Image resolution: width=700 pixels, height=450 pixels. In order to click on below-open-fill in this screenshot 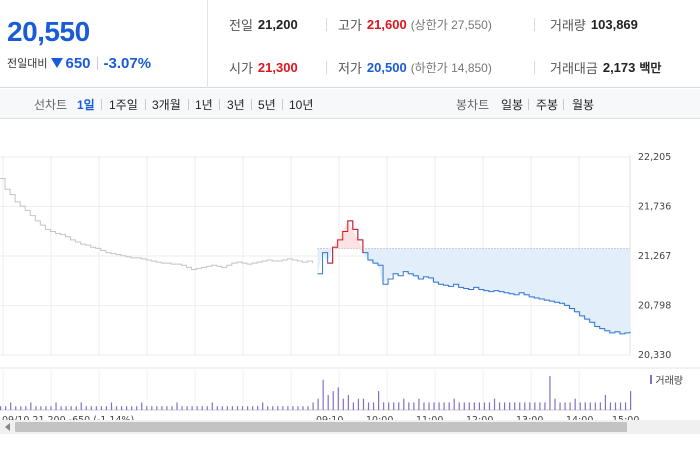, I will do `click(473, 291)`.